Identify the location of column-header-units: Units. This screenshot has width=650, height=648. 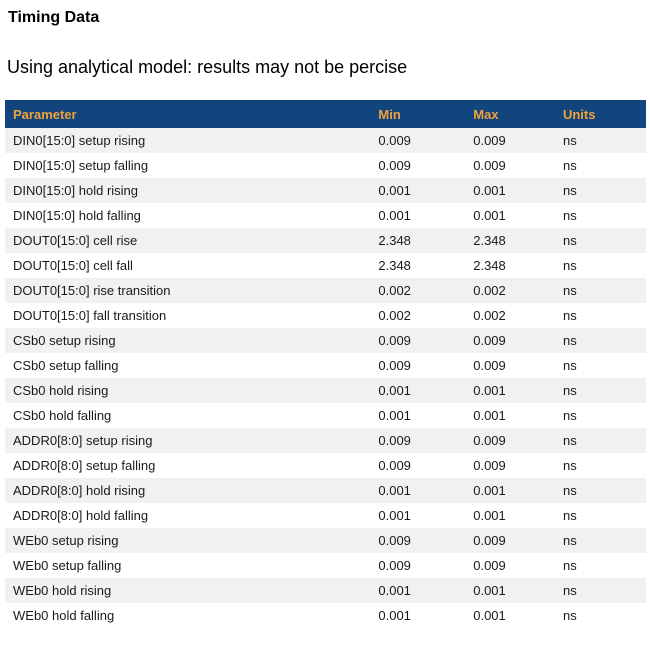
(600, 114).